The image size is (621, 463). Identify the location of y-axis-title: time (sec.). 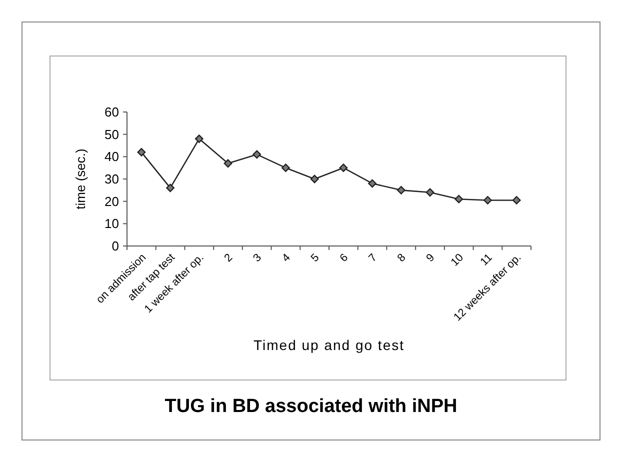
(80, 179).